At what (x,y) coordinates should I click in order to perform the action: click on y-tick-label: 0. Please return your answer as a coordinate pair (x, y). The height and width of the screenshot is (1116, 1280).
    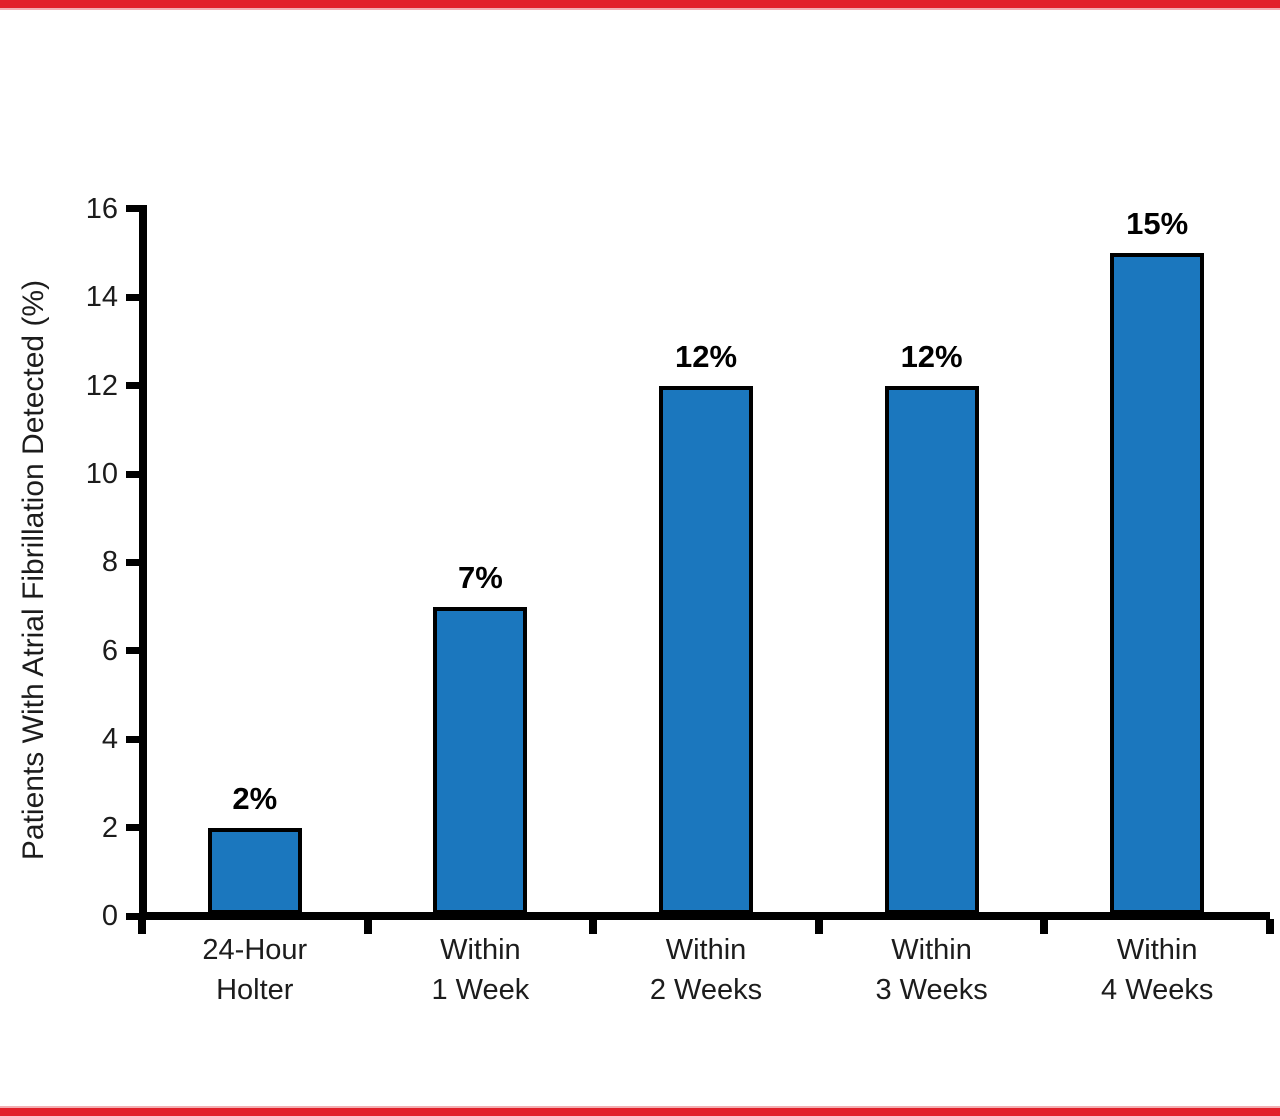
    Looking at the image, I should click on (109, 916).